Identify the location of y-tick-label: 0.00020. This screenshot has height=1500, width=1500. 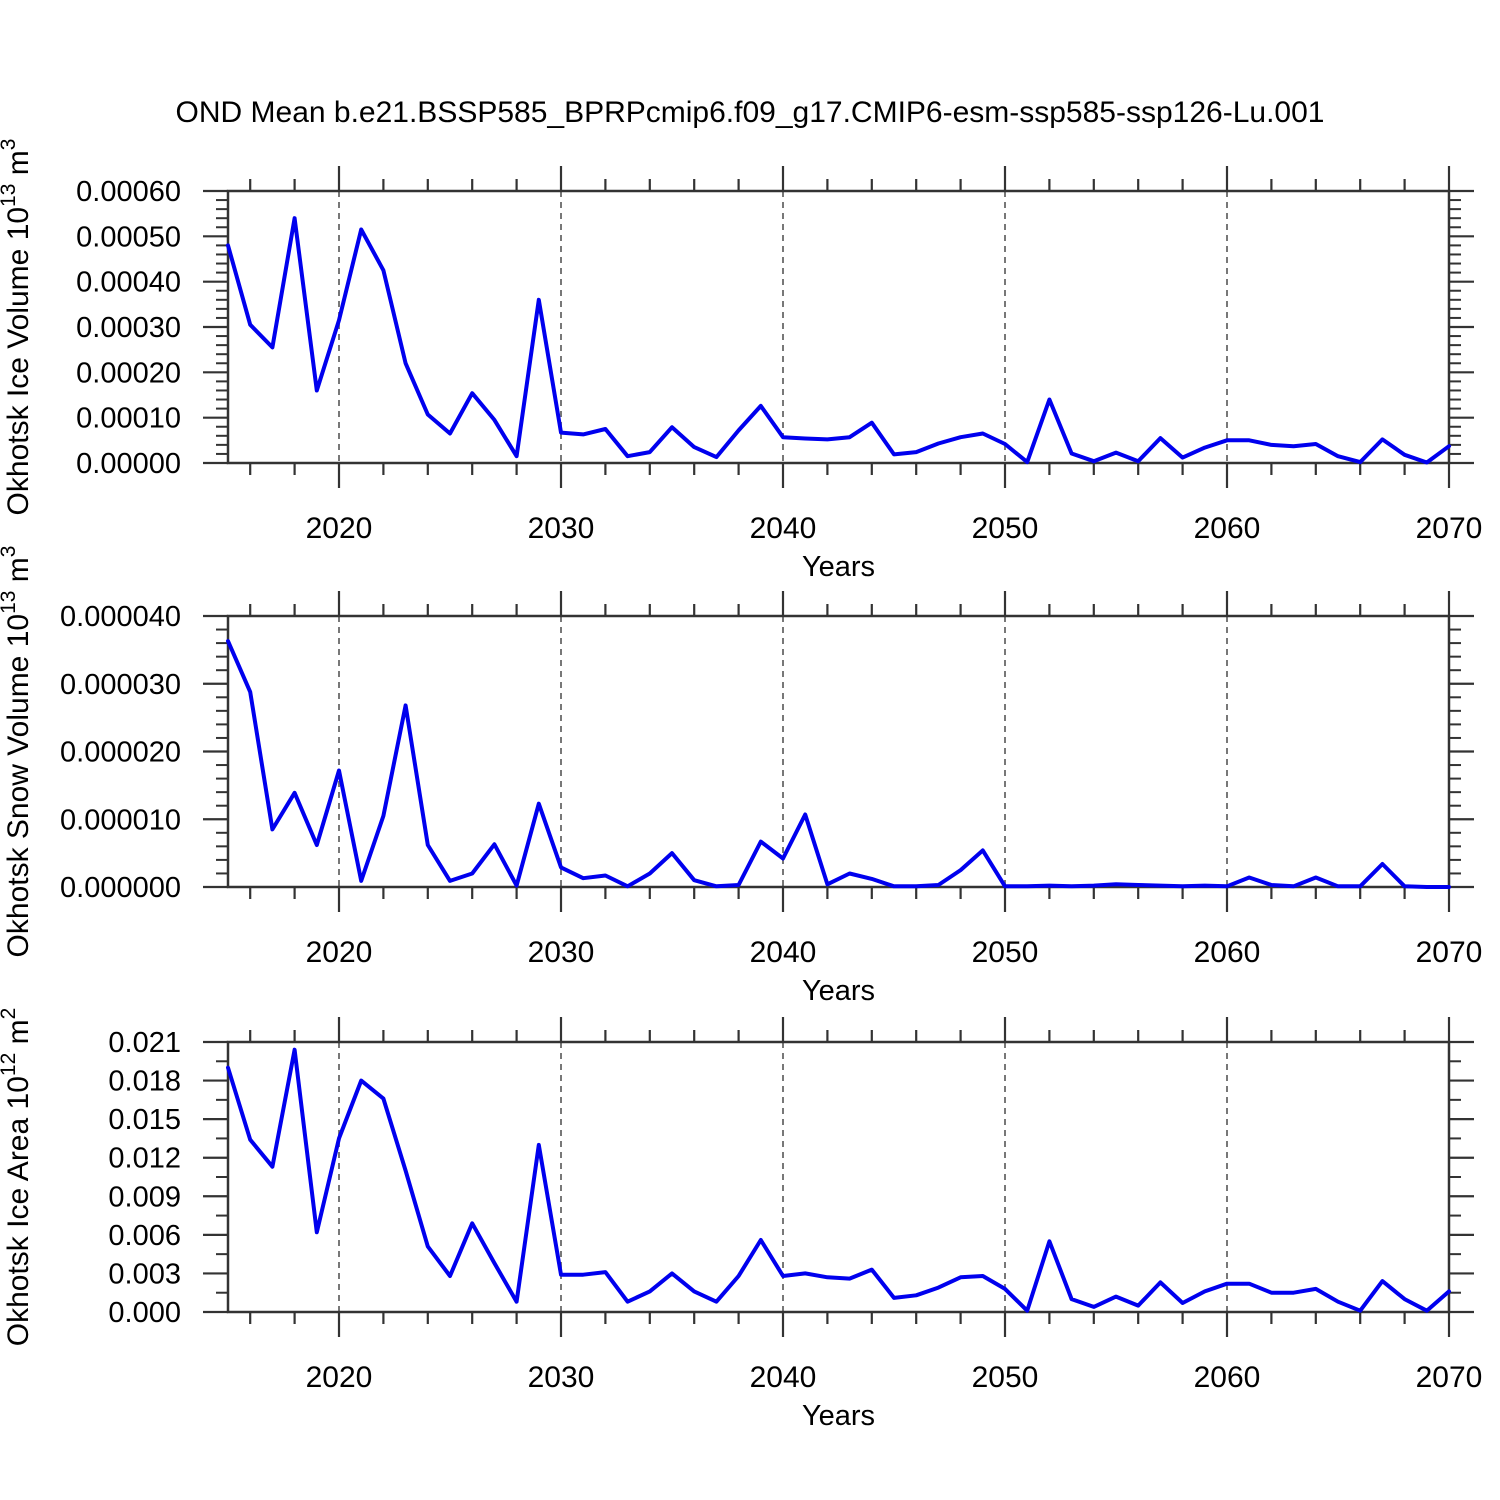
(128, 373).